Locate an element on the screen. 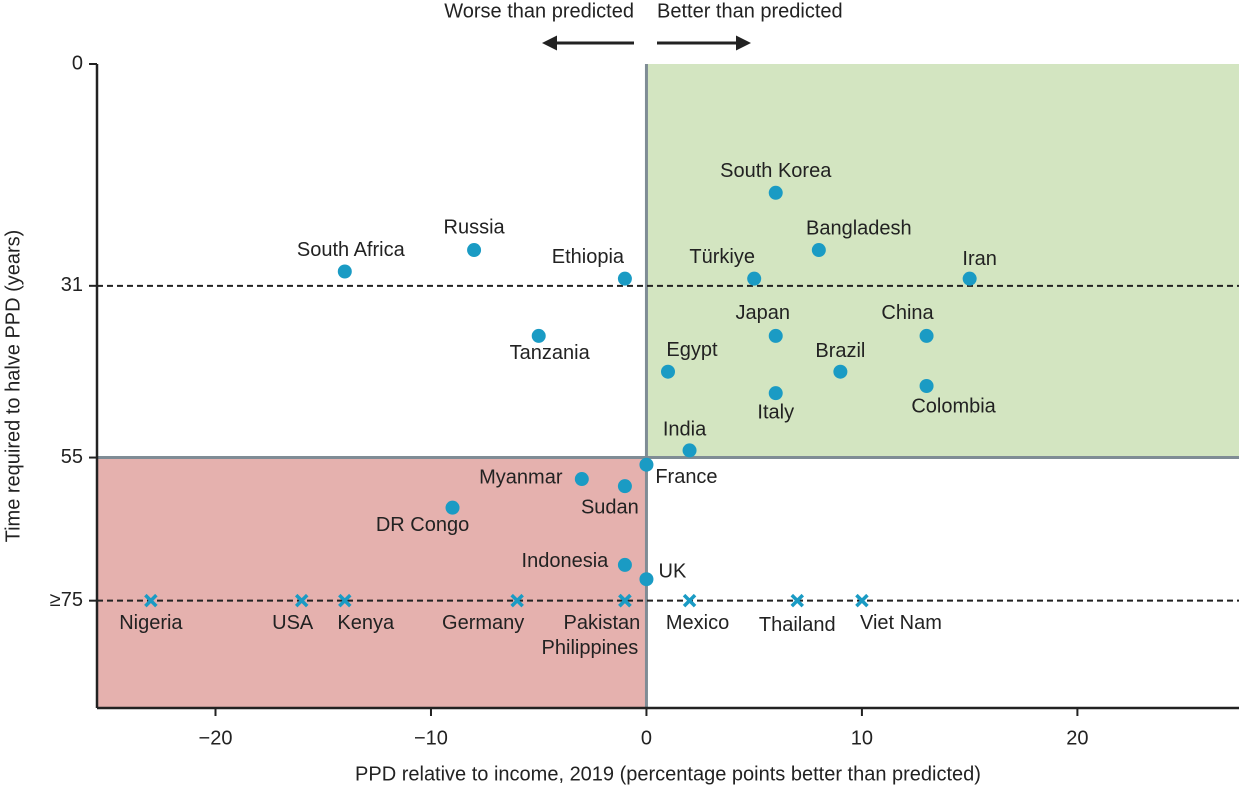  point-label: Sudan is located at coordinates (610, 507).